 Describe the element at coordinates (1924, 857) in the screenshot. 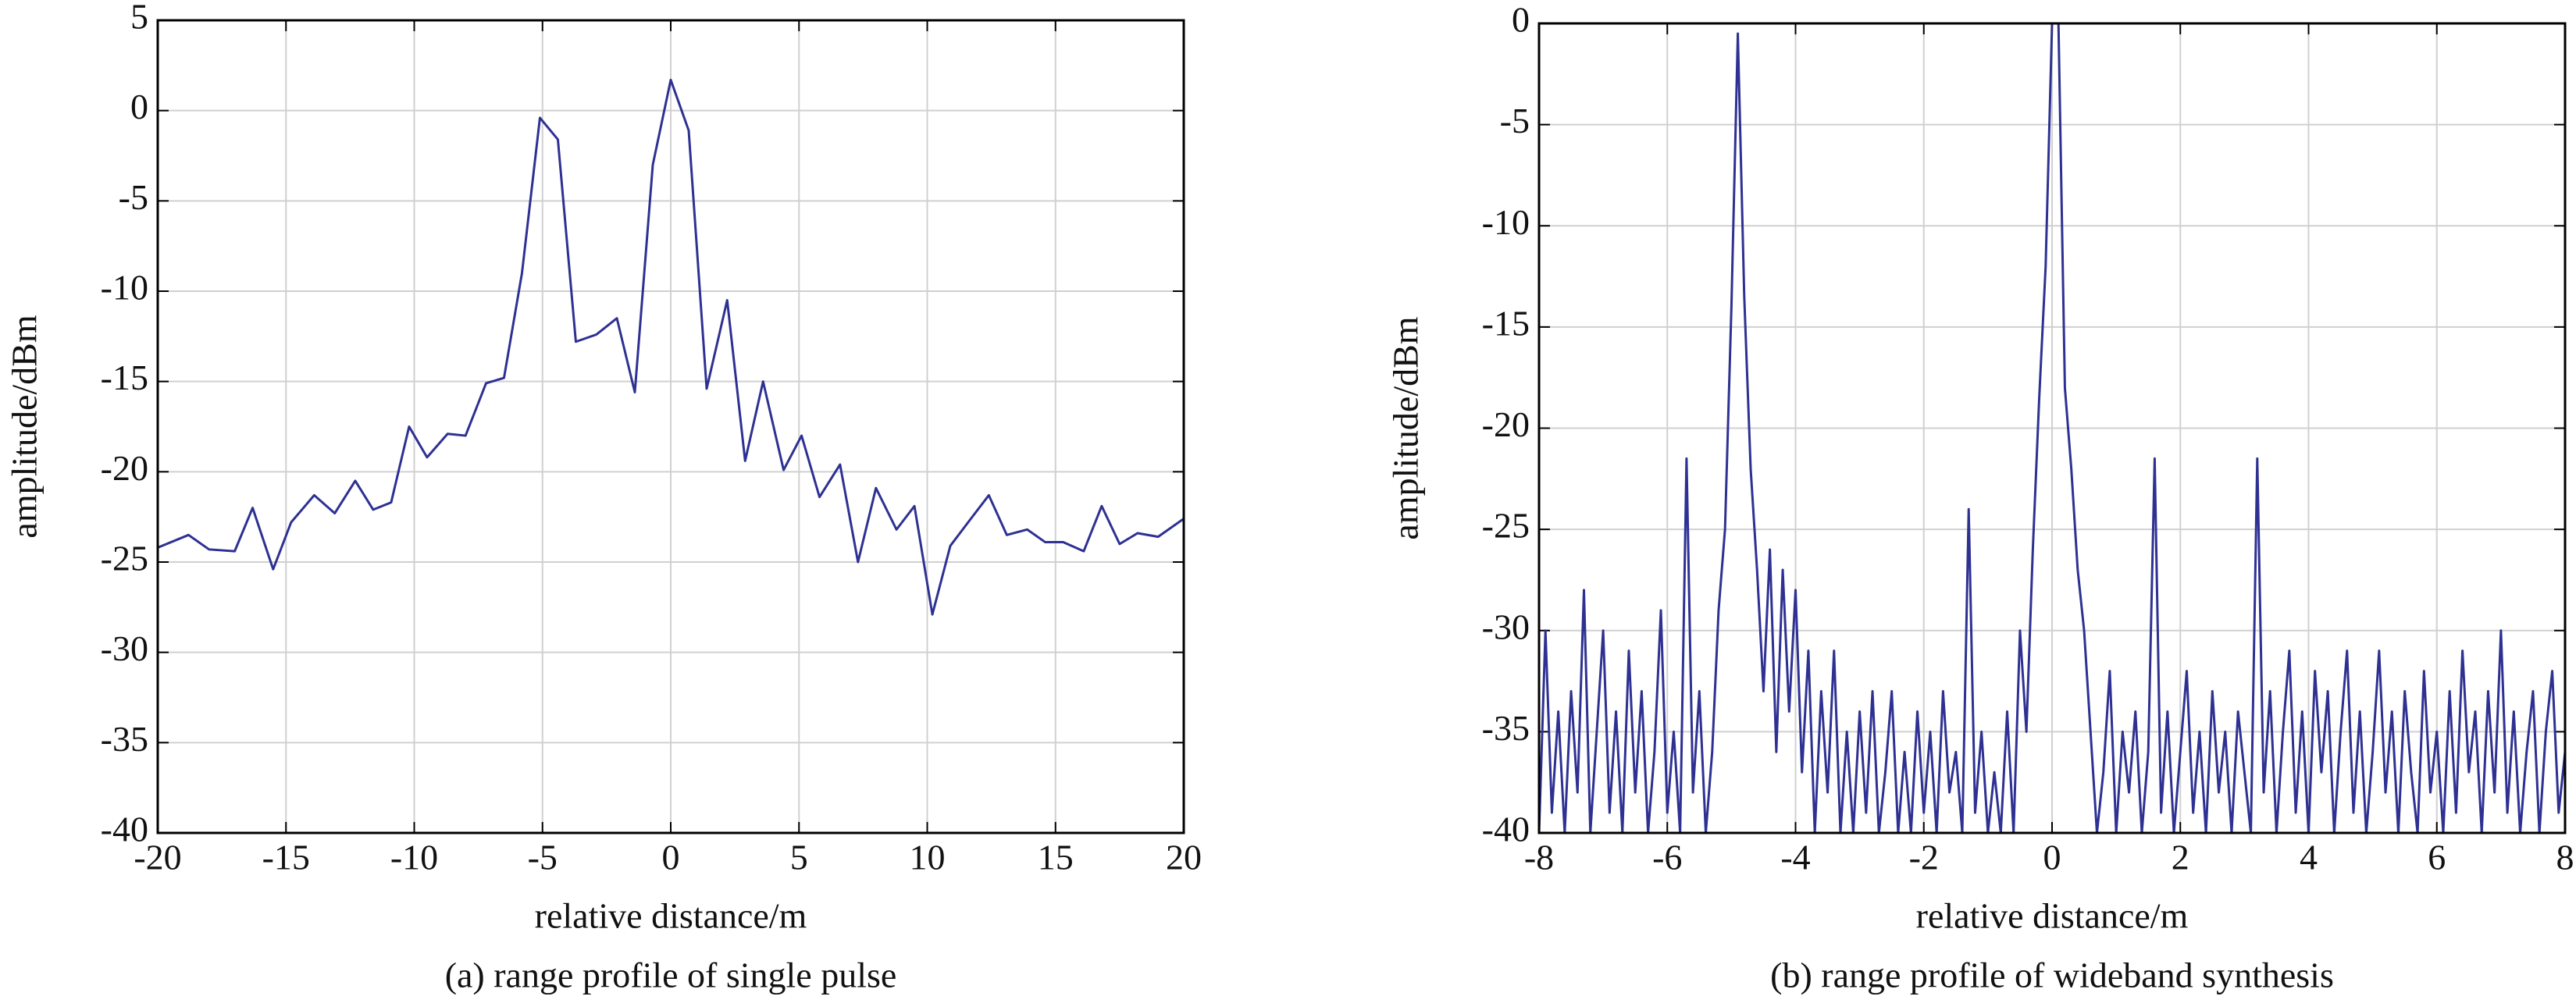

I see `x-tick-label: -2` at that location.